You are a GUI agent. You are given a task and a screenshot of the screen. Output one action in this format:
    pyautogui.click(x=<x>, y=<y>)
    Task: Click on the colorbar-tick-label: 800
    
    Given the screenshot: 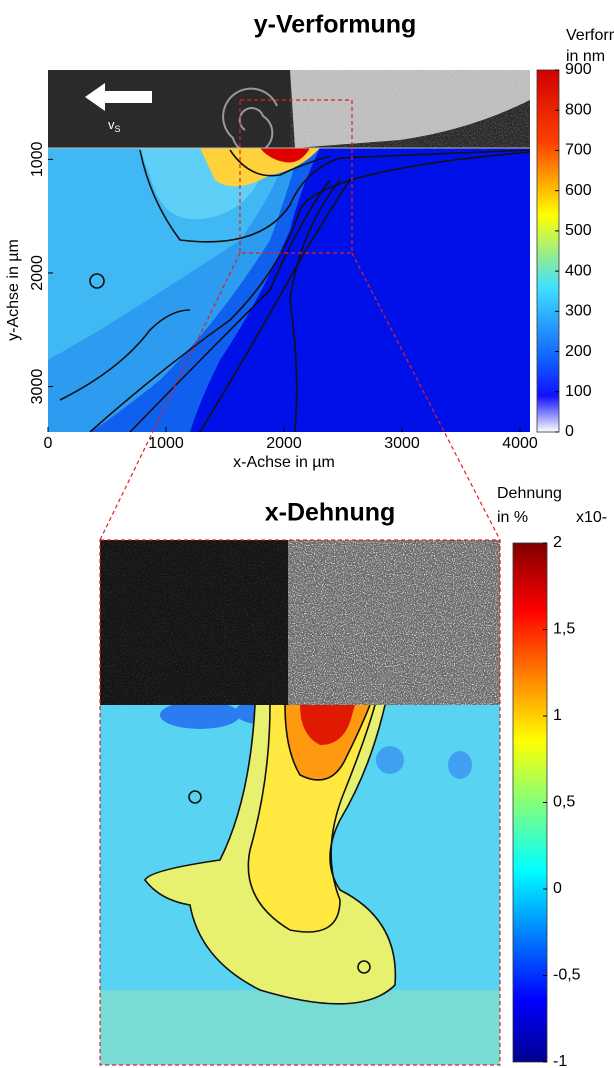 What is the action you would take?
    pyautogui.click(x=578, y=109)
    